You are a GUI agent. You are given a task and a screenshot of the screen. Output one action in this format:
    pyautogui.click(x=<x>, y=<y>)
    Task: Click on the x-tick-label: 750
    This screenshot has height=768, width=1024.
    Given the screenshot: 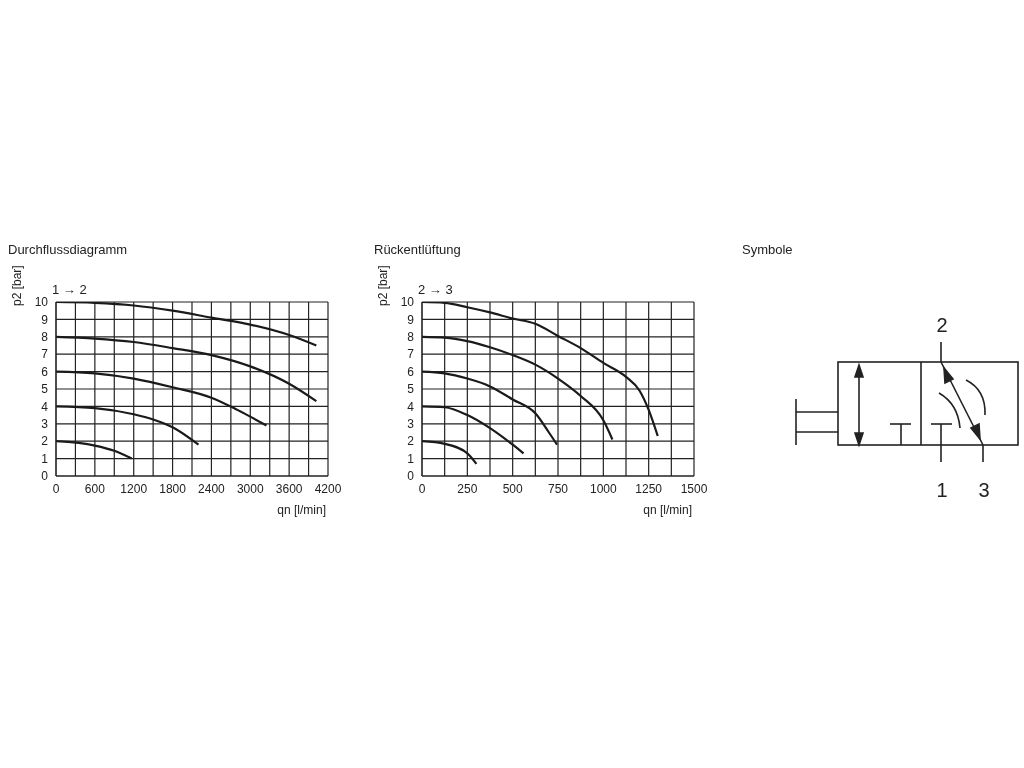 What is the action you would take?
    pyautogui.click(x=558, y=488)
    